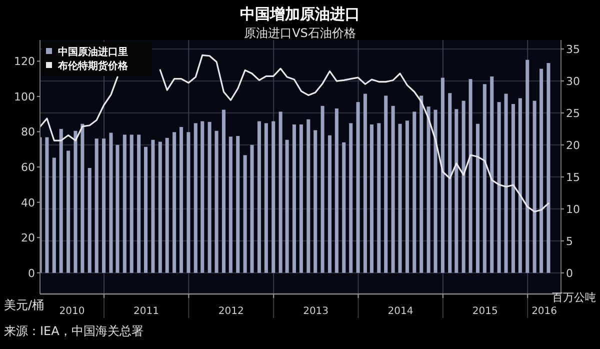 The width and height of the screenshot is (600, 349). Describe the element at coordinates (573, 113) in the screenshot. I see `y2tick: 25` at that location.